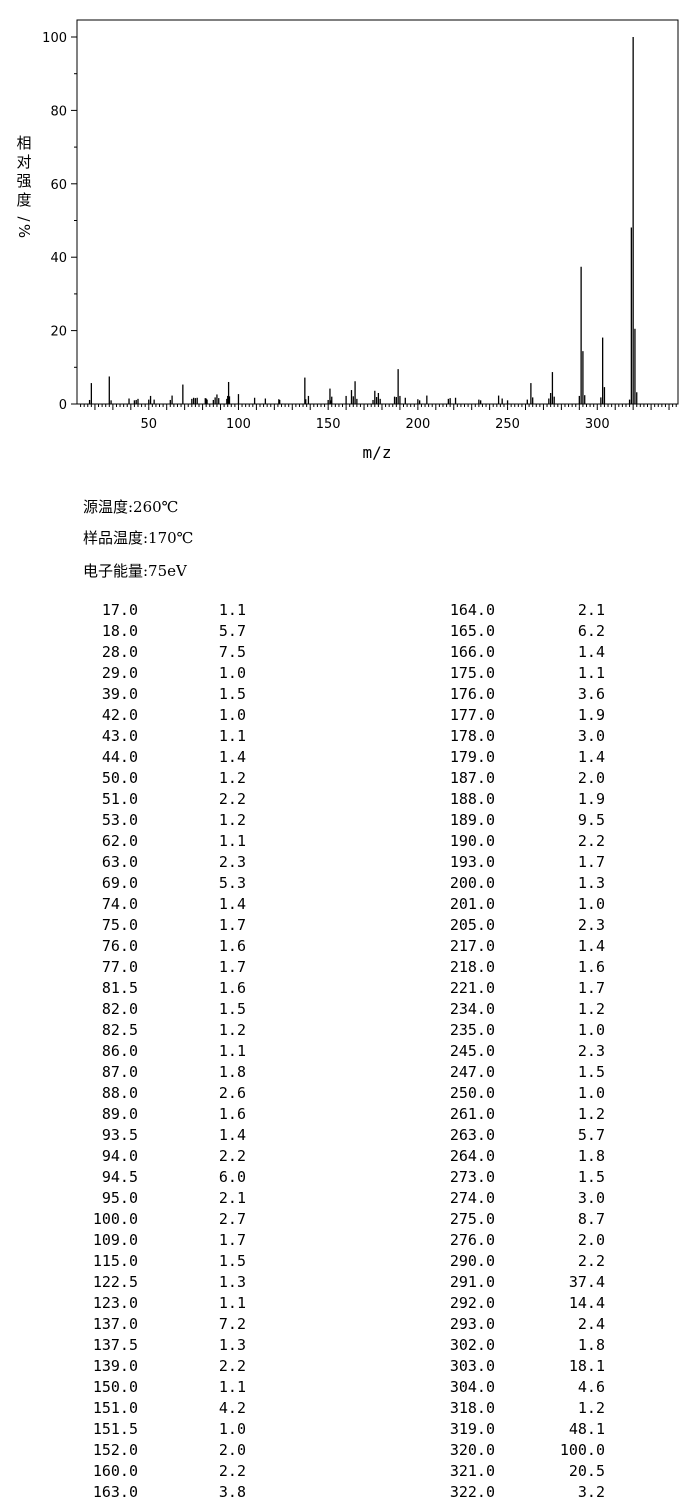  I want to click on peak-table-cell: 275.0, so click(472, 1219).